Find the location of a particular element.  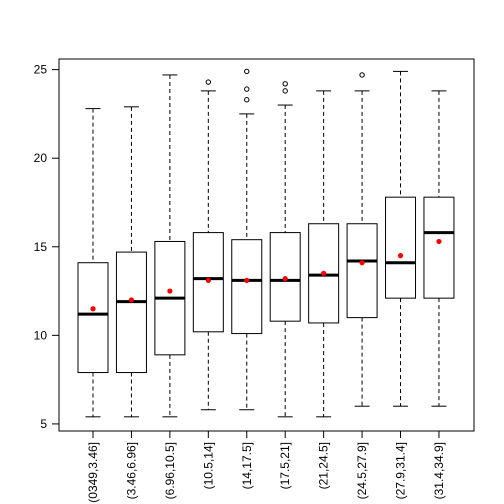

x-tick-label: (14,17.5] is located at coordinates (247, 465).